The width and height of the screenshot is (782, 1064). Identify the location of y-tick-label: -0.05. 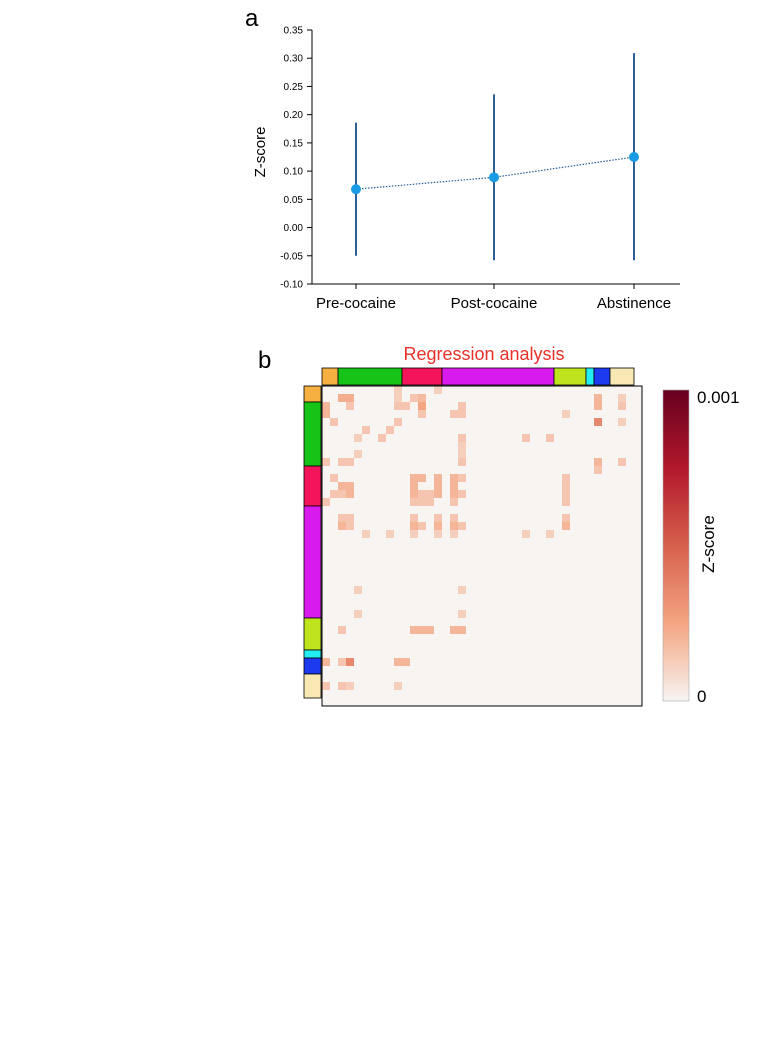
(291, 256).